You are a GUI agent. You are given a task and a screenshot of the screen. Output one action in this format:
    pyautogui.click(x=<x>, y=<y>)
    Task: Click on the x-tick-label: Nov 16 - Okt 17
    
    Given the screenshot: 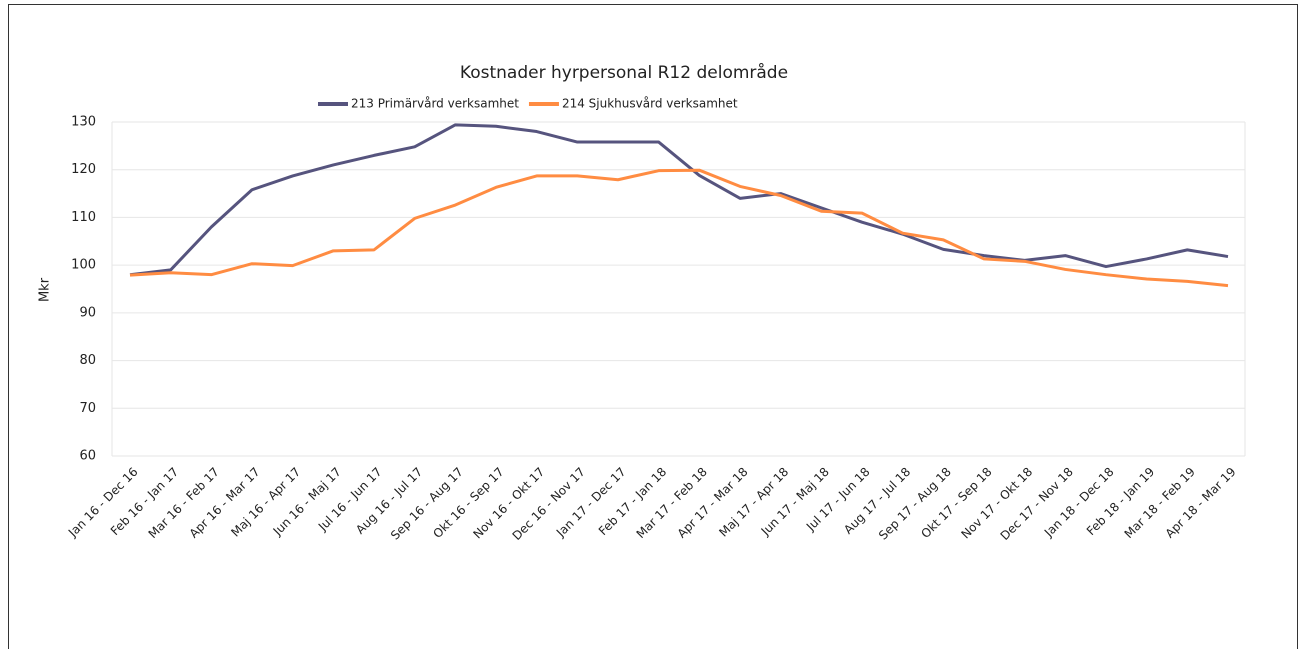 What is the action you would take?
    pyautogui.click(x=508, y=503)
    